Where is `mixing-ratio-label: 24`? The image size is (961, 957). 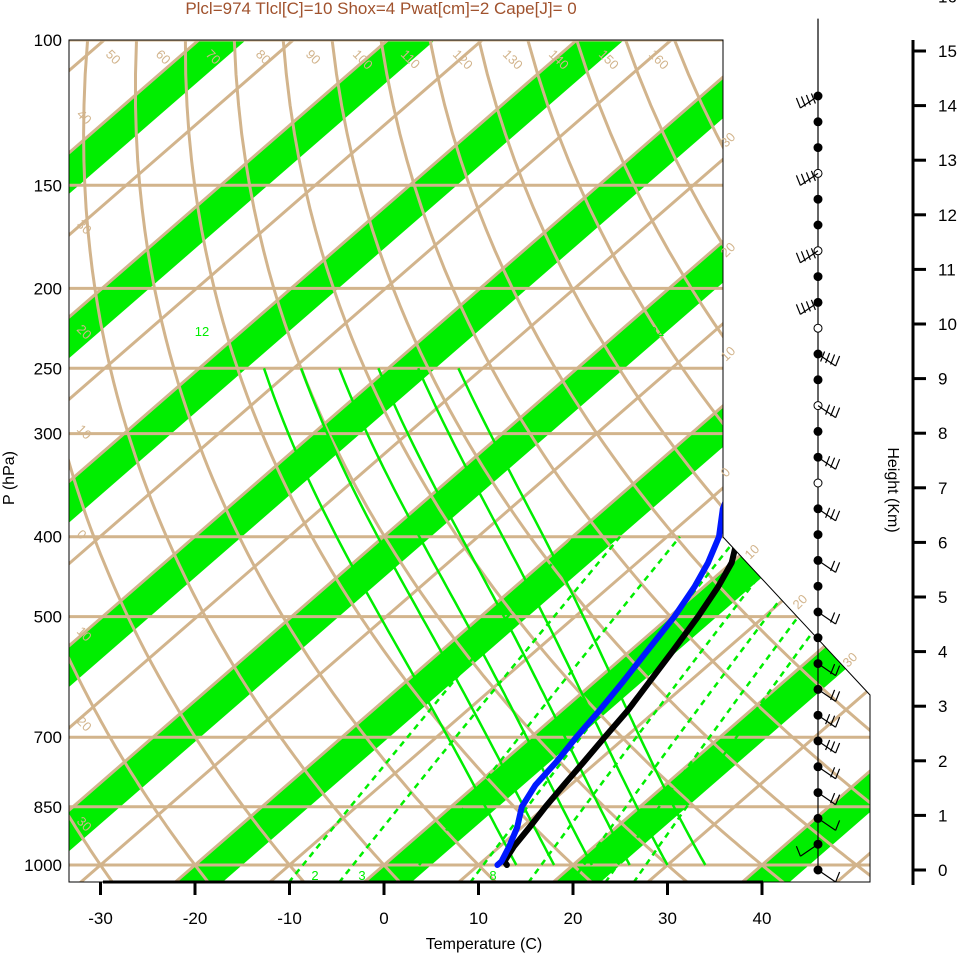 mixing-ratio-label: 24 is located at coordinates (447, 331).